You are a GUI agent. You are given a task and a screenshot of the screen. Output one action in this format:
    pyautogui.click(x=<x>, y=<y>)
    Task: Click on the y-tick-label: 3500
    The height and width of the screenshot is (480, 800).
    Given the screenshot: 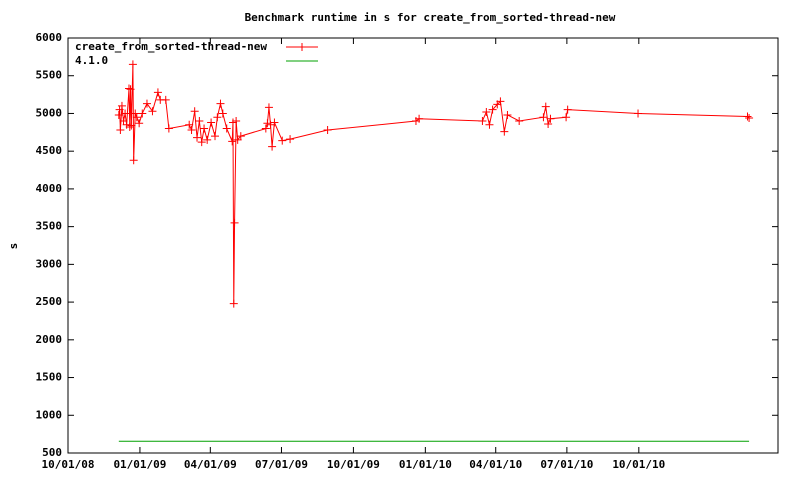 What is the action you would take?
    pyautogui.click(x=49, y=226)
    